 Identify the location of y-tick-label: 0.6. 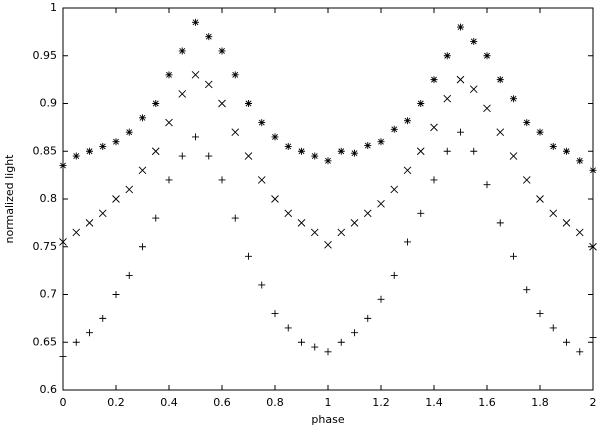
(49, 389).